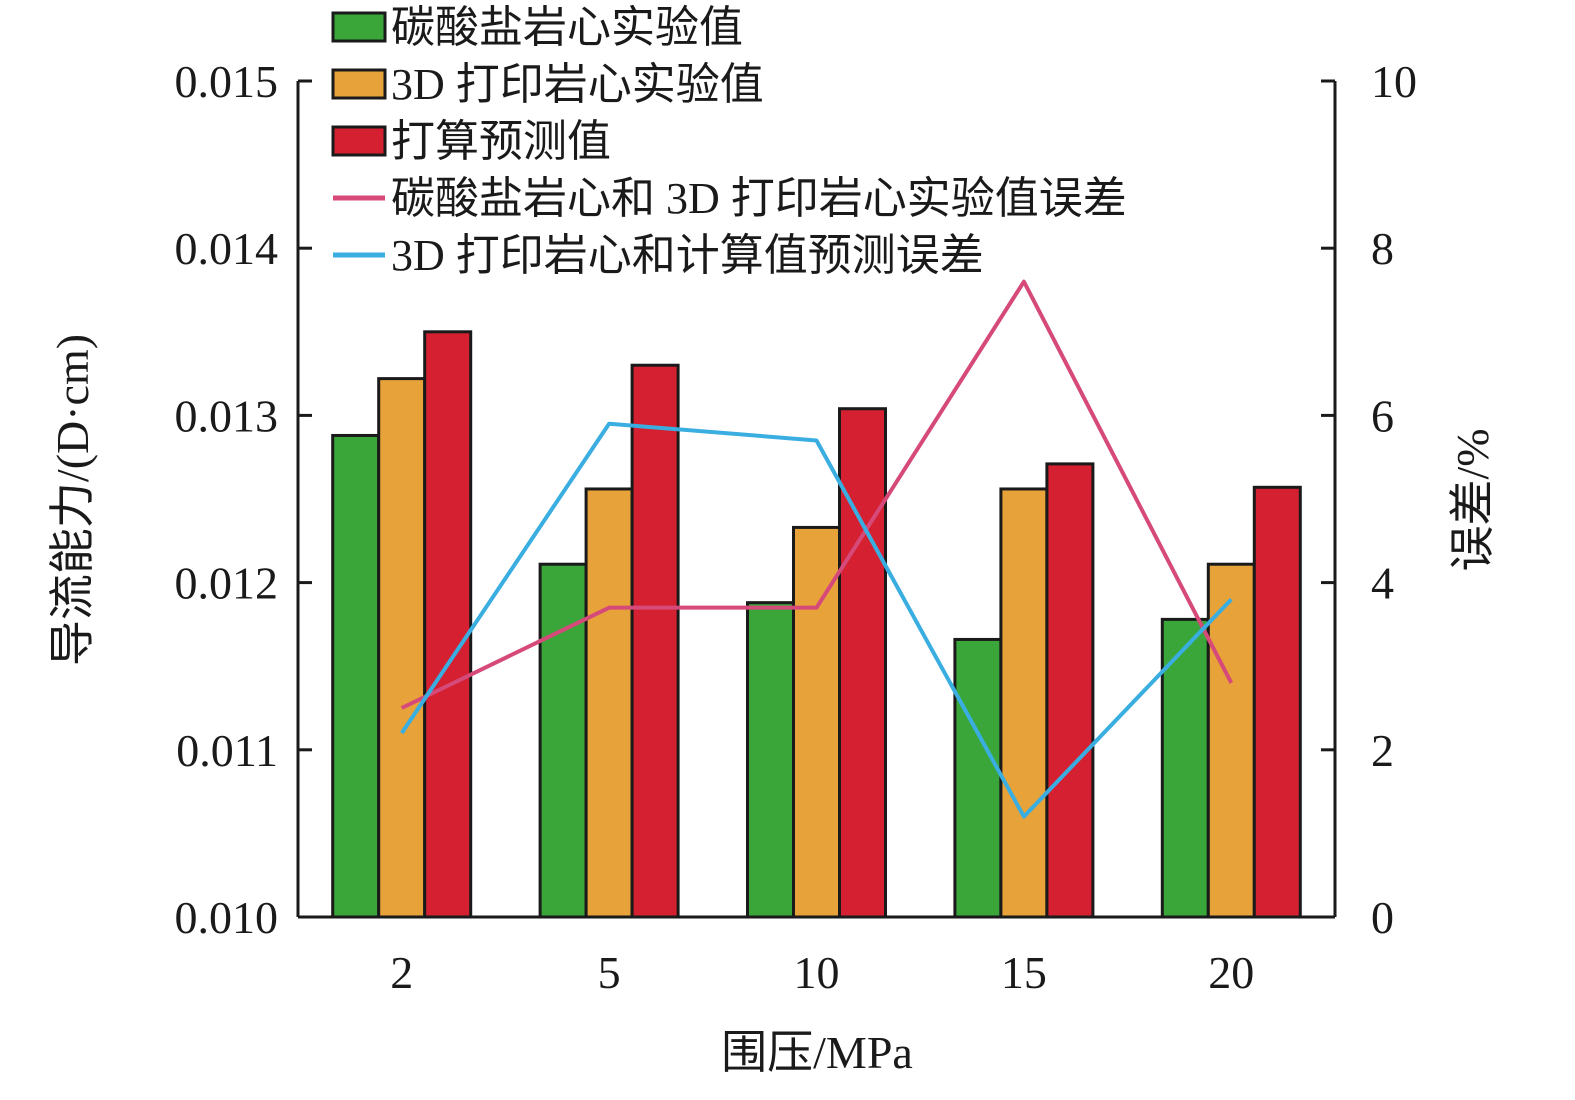 This screenshot has height=1100, width=1575. I want to click on y-tick-right-label: 0, so click(1382, 917).